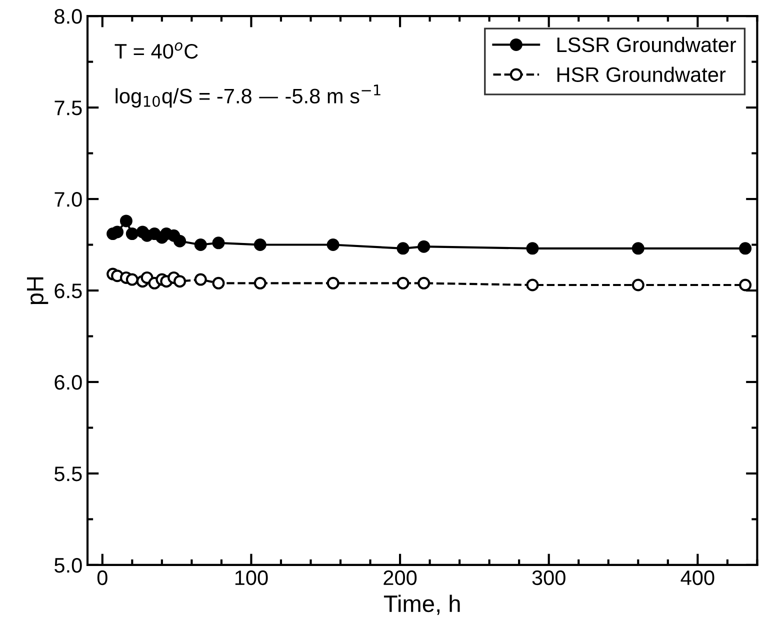  I want to click on y-tick-label: 6.0, so click(68, 382).